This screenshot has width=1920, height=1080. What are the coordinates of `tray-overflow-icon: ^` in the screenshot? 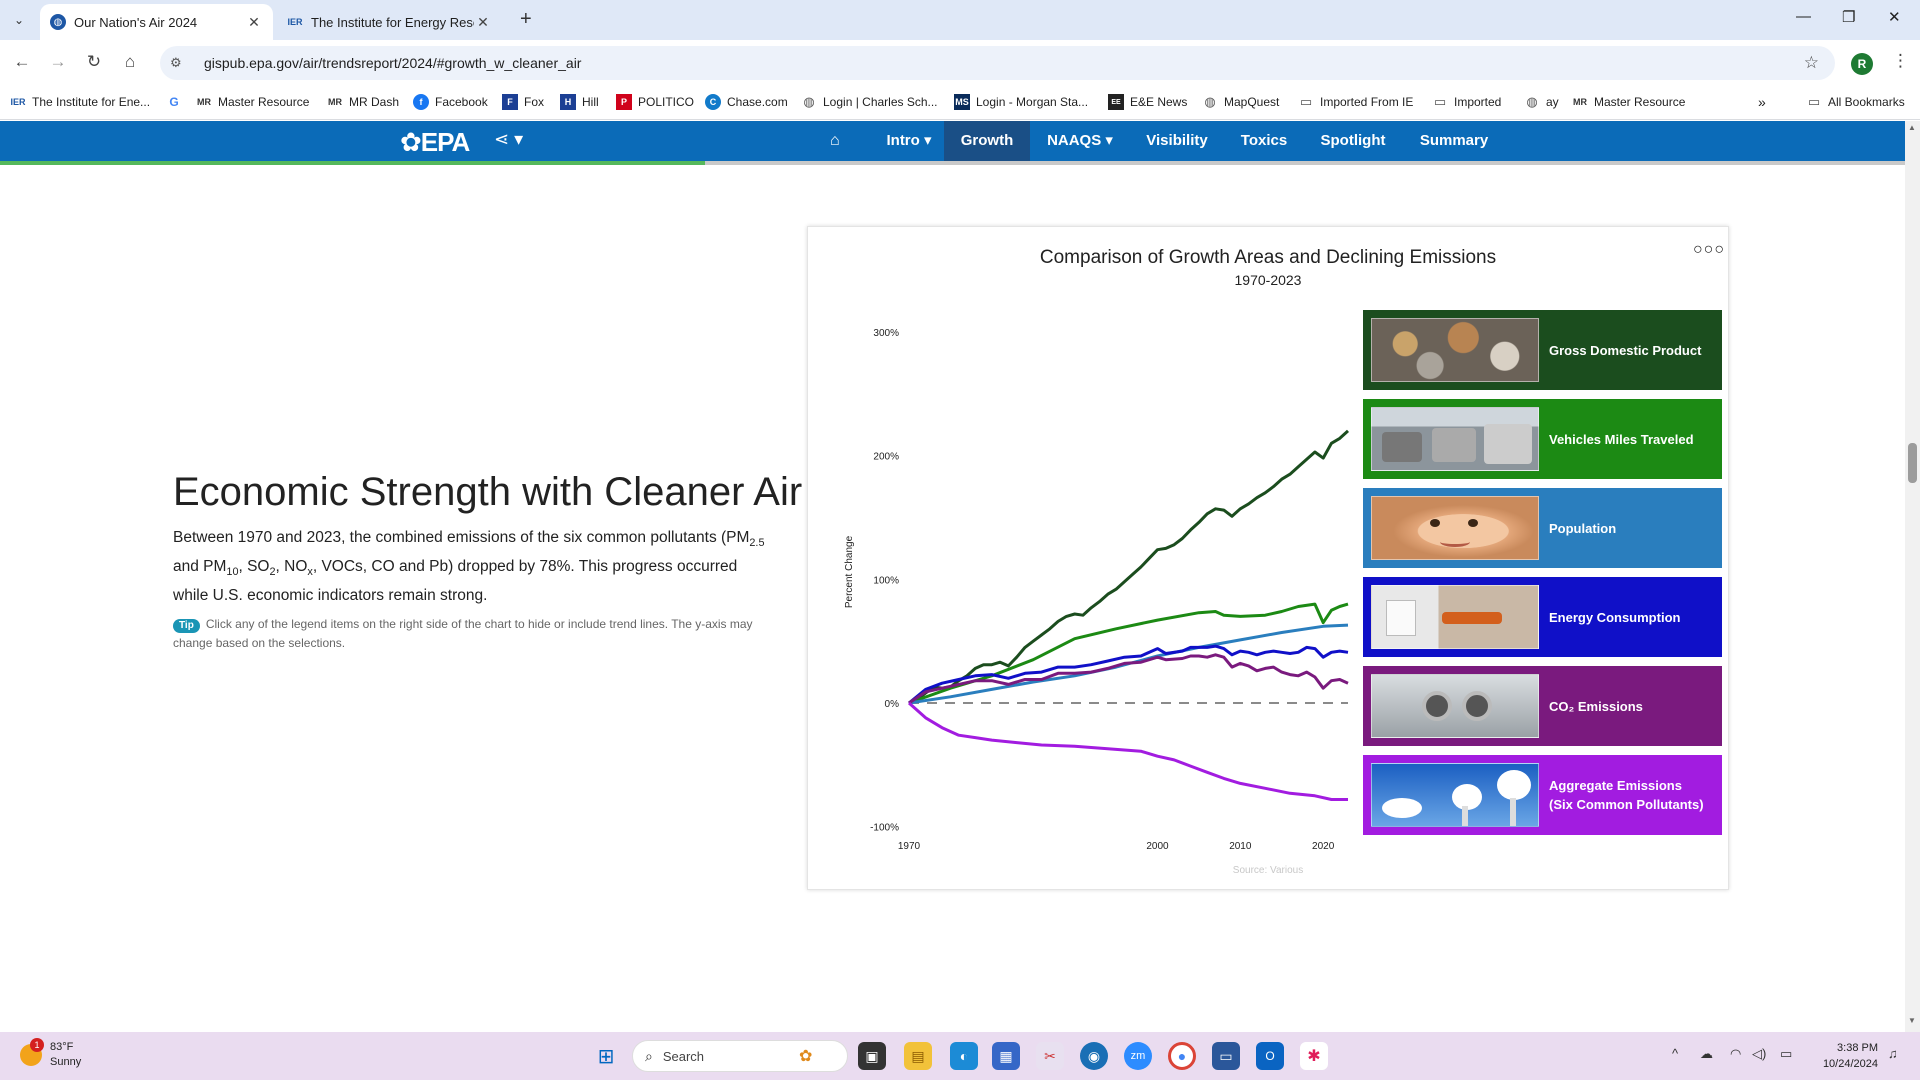 It's located at (1675, 1053).